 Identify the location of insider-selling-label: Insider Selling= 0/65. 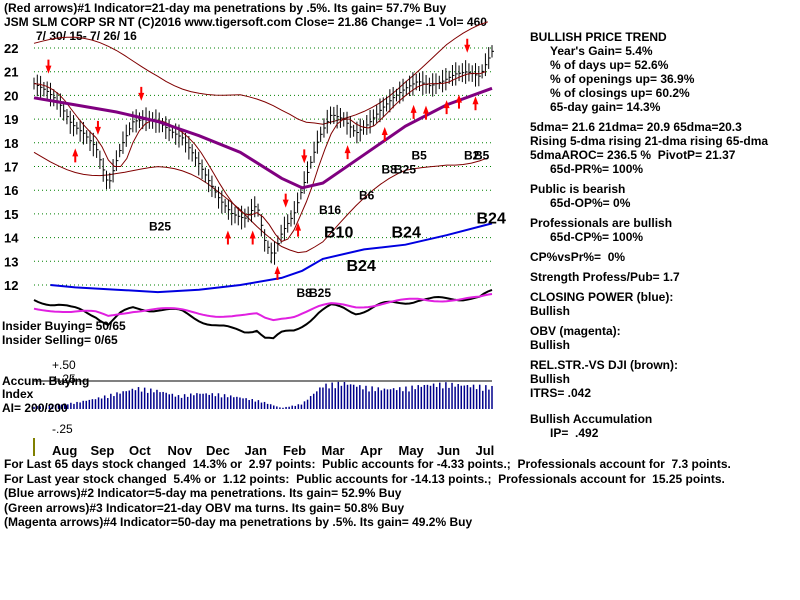
(60, 340).